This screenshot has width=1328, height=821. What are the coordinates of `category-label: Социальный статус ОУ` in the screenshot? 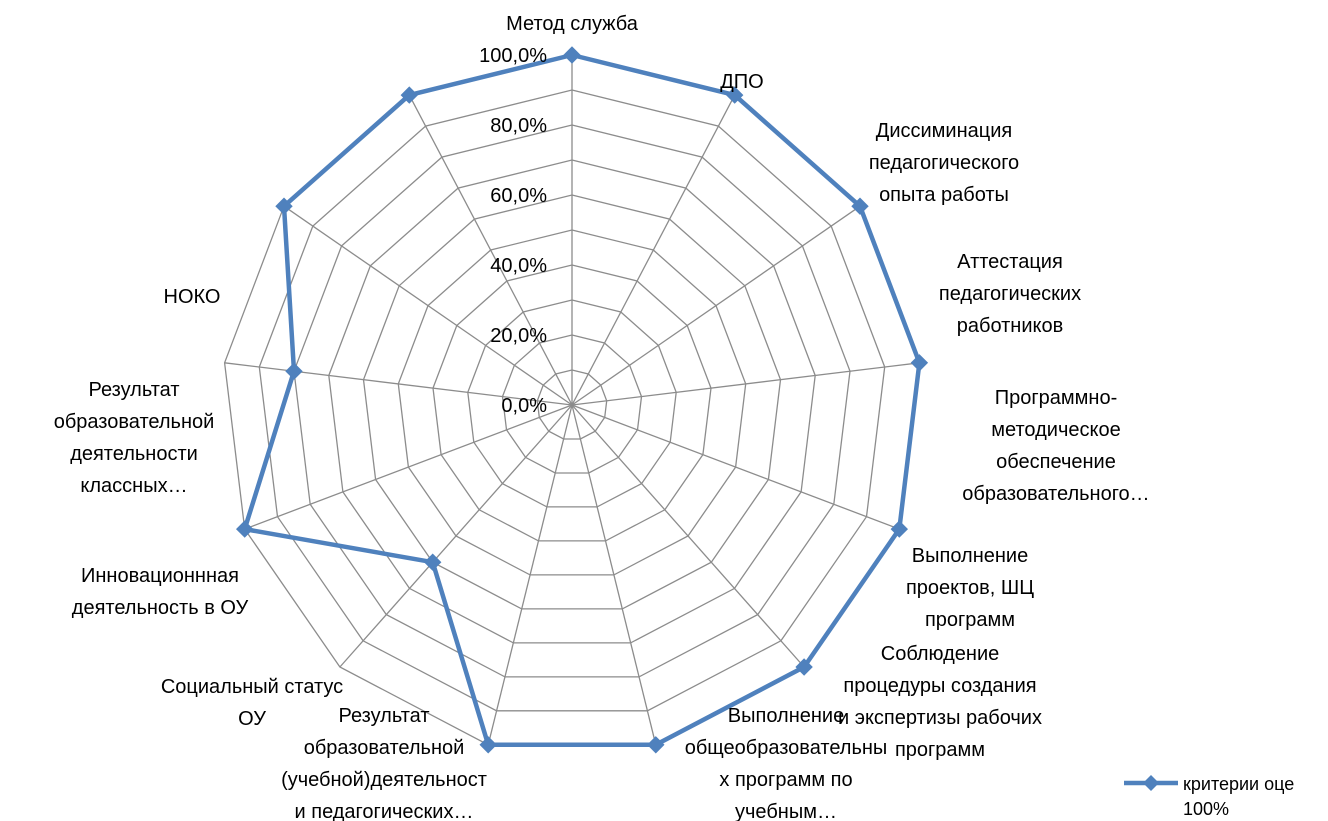 It's located at (252, 703).